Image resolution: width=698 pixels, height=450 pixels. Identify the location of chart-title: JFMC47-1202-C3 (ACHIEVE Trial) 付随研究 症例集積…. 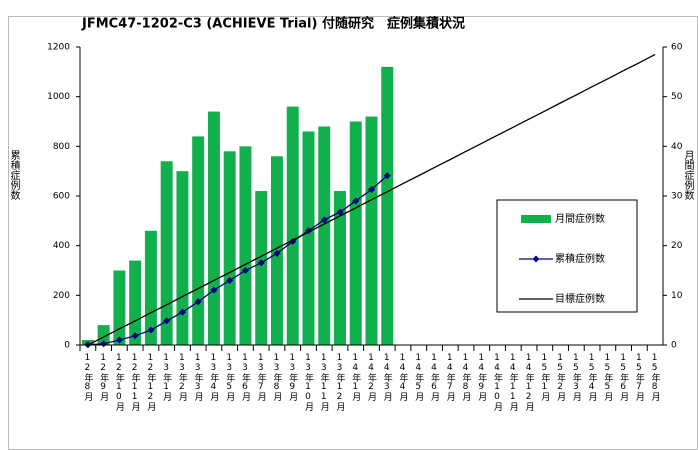
(273, 24).